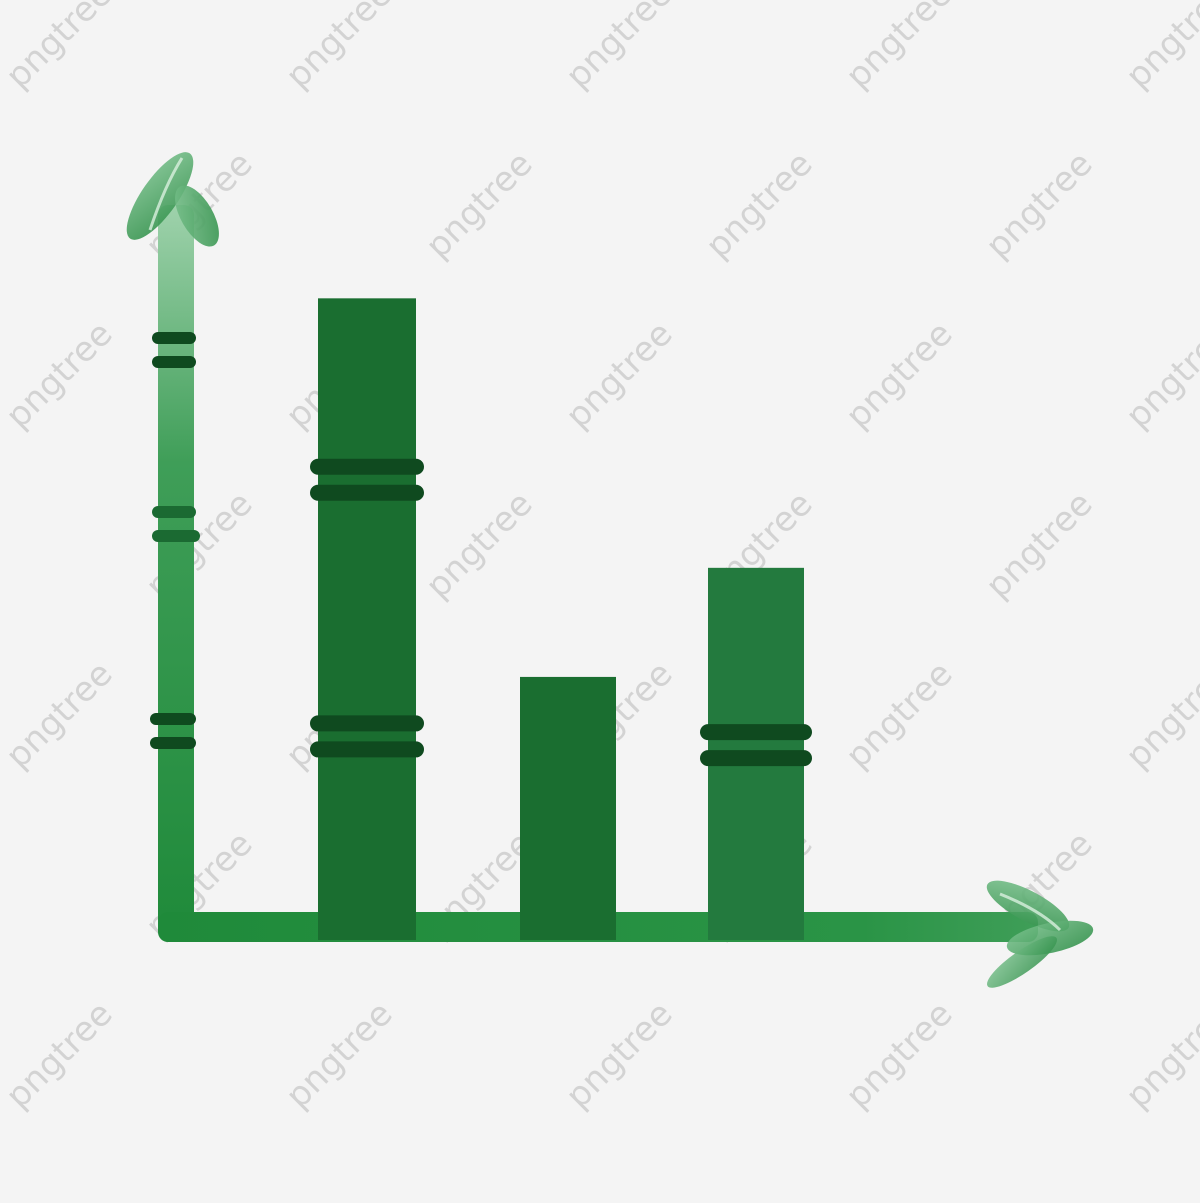 The width and height of the screenshot is (1200, 1203). I want to click on y-axis-stalk, so click(176, 572).